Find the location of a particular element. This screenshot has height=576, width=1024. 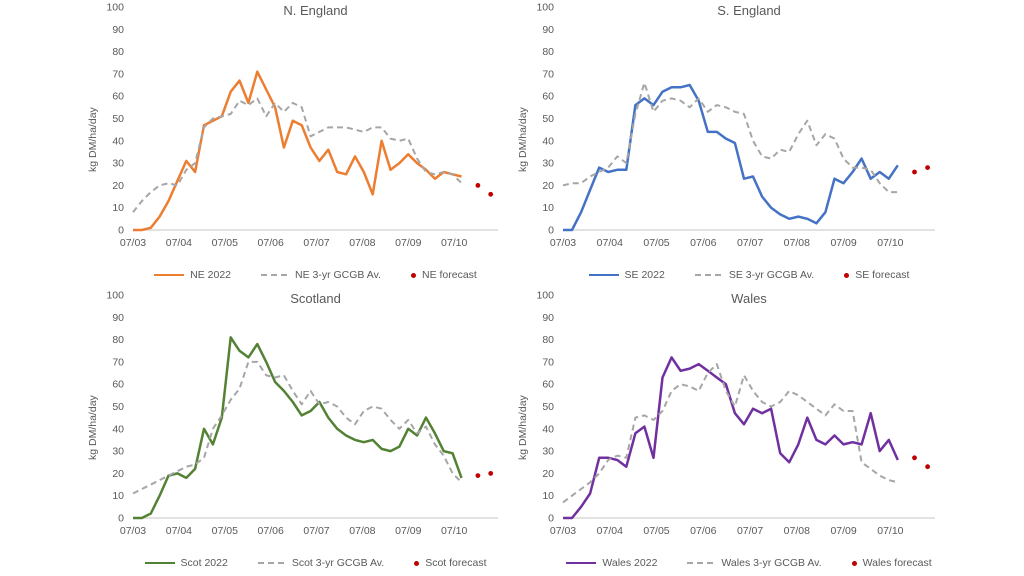

legend-item-forecast: Wales forecast is located at coordinates (891, 563).